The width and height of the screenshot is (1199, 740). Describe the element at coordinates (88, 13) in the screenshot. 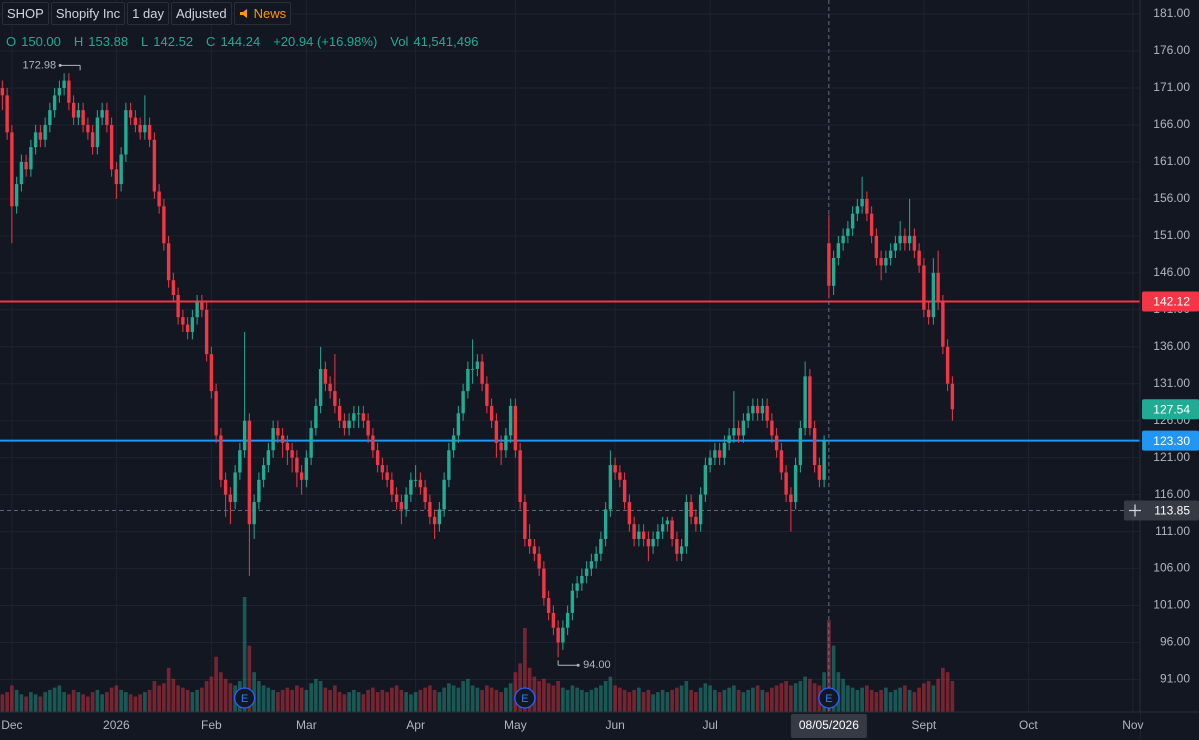

I see `company-name: Shopify Inc` at that location.